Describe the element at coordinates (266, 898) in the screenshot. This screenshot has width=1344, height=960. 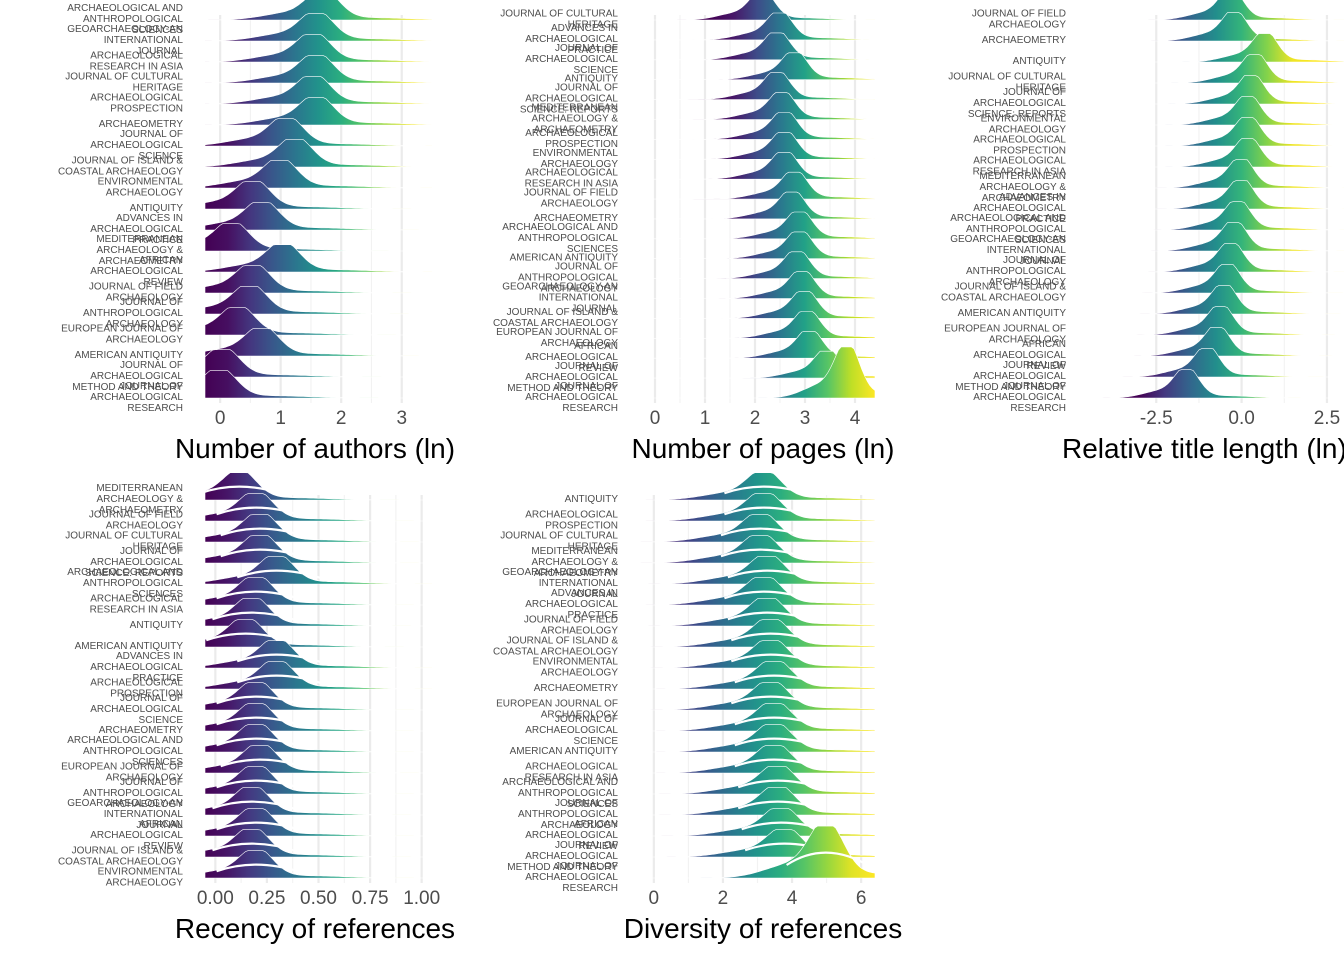
I see `x-tick-label: 0.25` at that location.